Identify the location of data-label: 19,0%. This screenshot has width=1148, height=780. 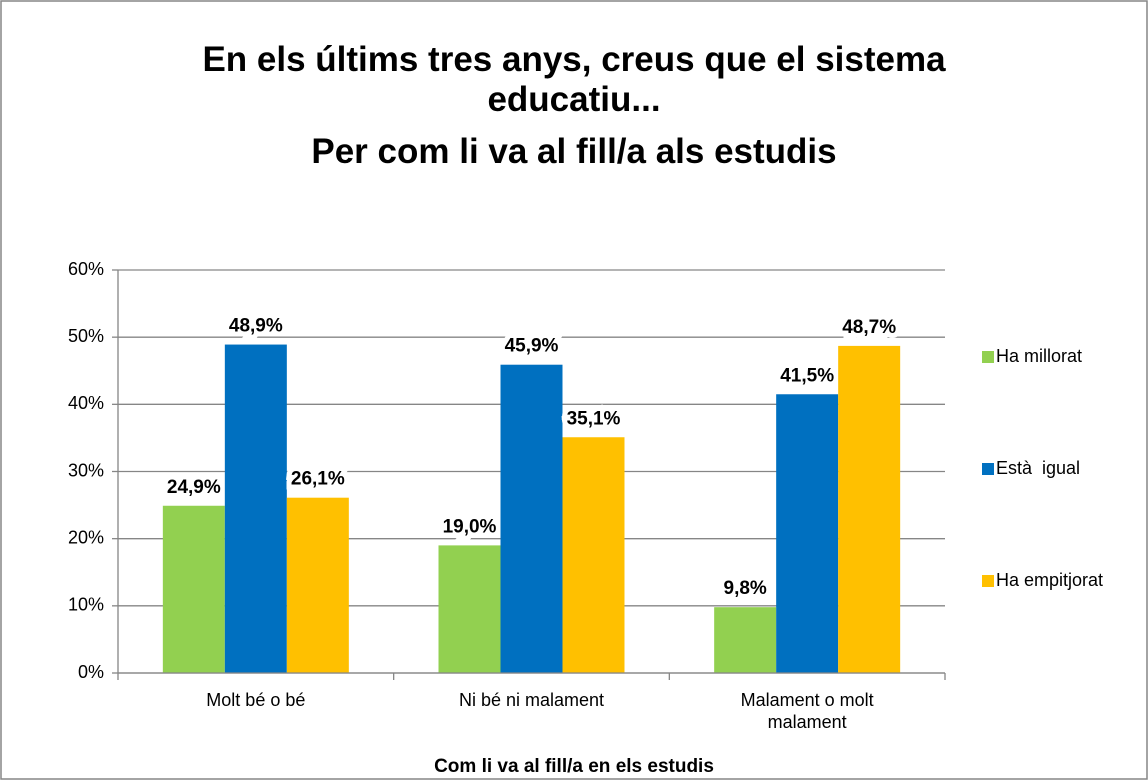
(470, 526).